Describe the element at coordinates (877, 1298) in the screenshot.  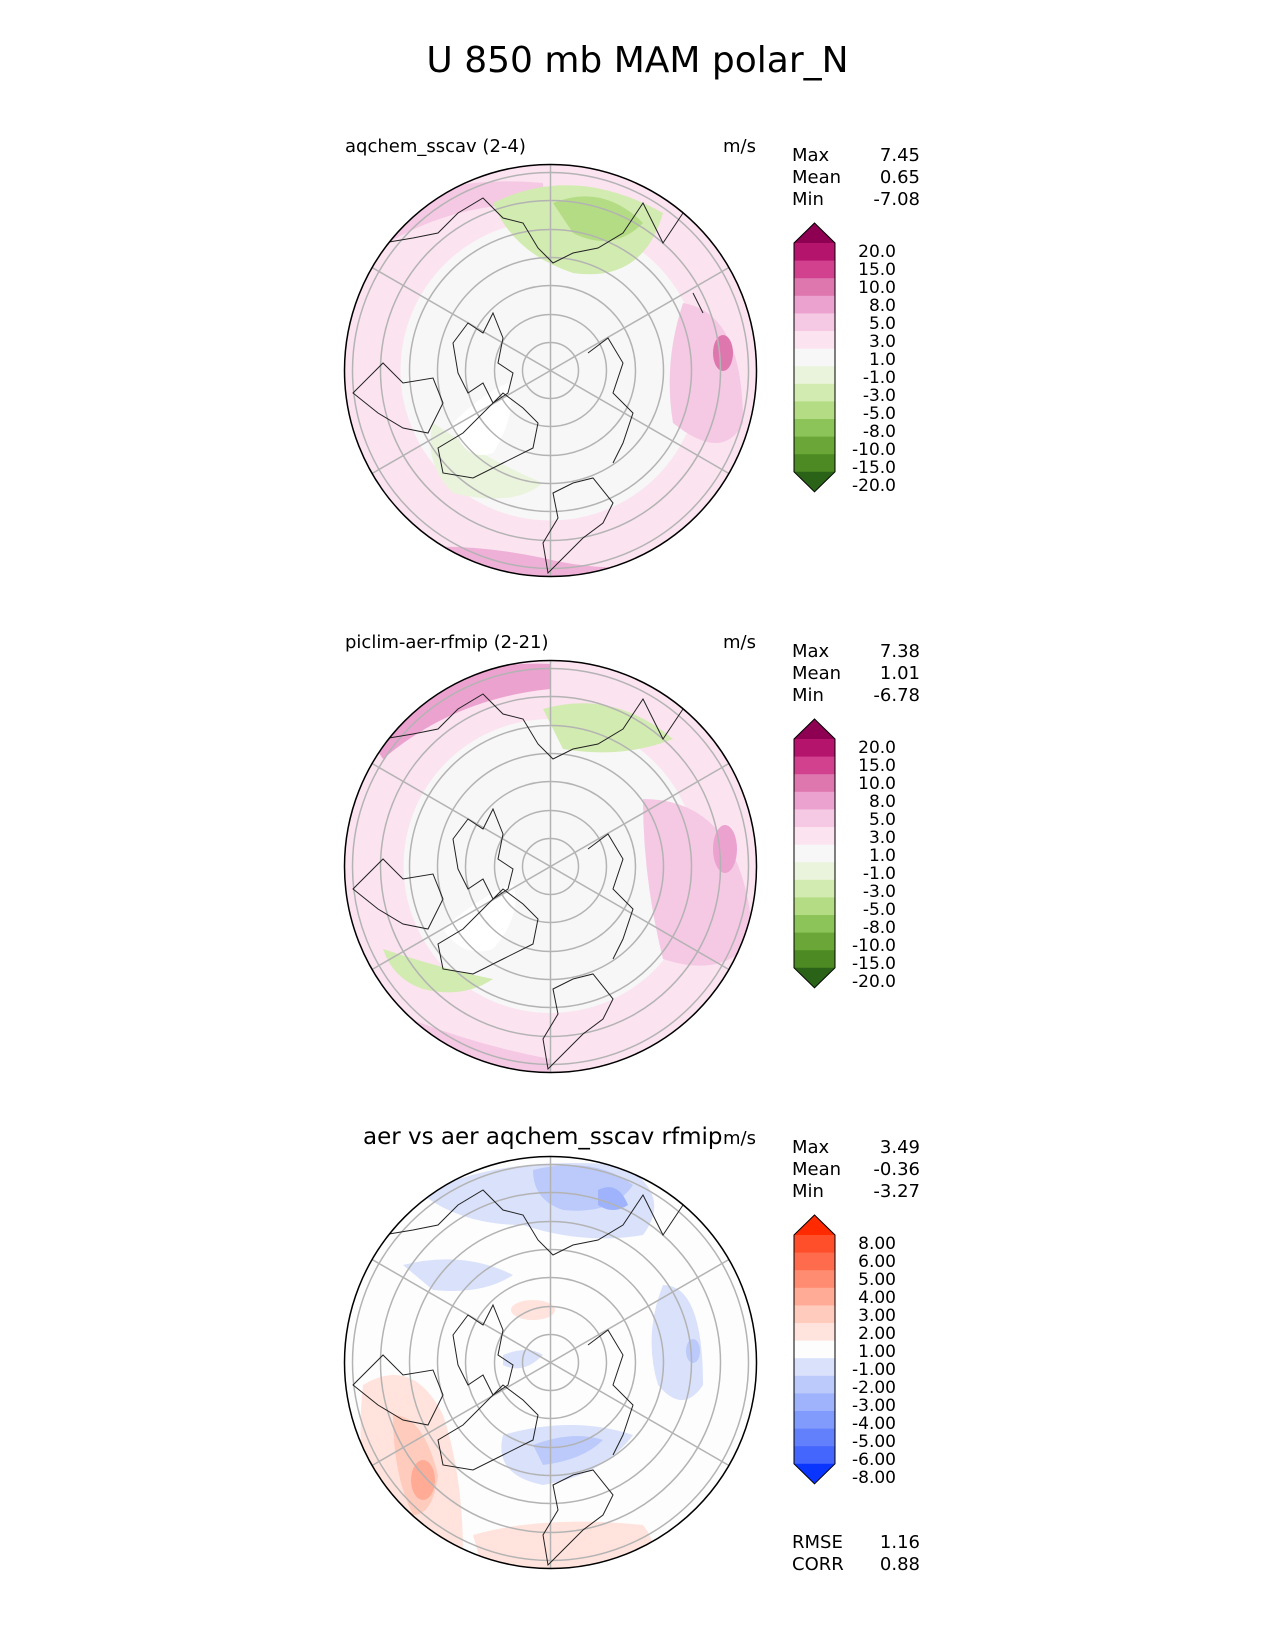
I see `colorbar-tick: 4.00` at that location.